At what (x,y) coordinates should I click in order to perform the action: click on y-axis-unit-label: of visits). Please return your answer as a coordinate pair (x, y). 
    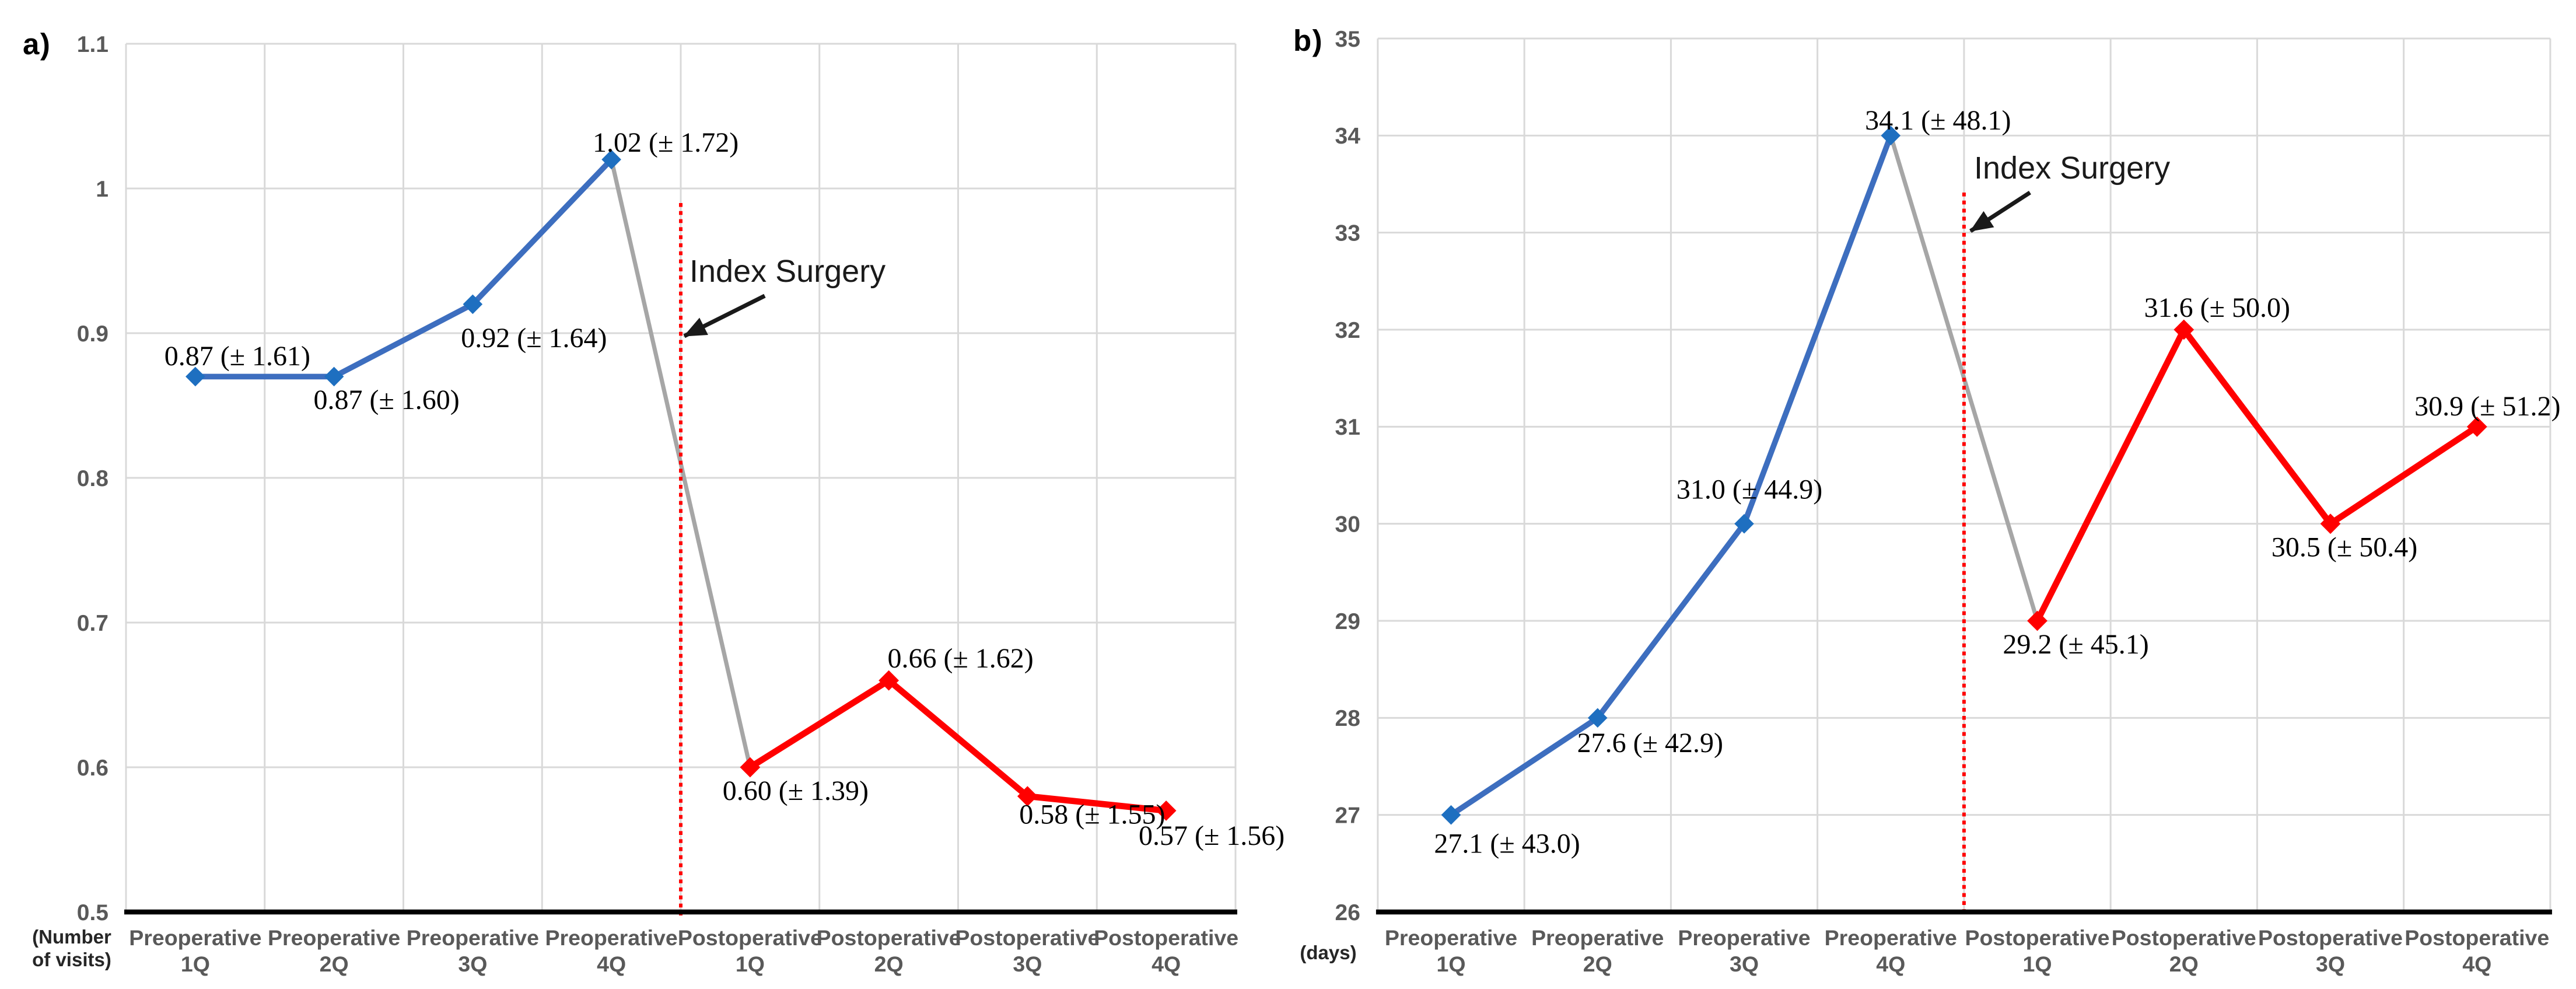
    Looking at the image, I should click on (71, 960).